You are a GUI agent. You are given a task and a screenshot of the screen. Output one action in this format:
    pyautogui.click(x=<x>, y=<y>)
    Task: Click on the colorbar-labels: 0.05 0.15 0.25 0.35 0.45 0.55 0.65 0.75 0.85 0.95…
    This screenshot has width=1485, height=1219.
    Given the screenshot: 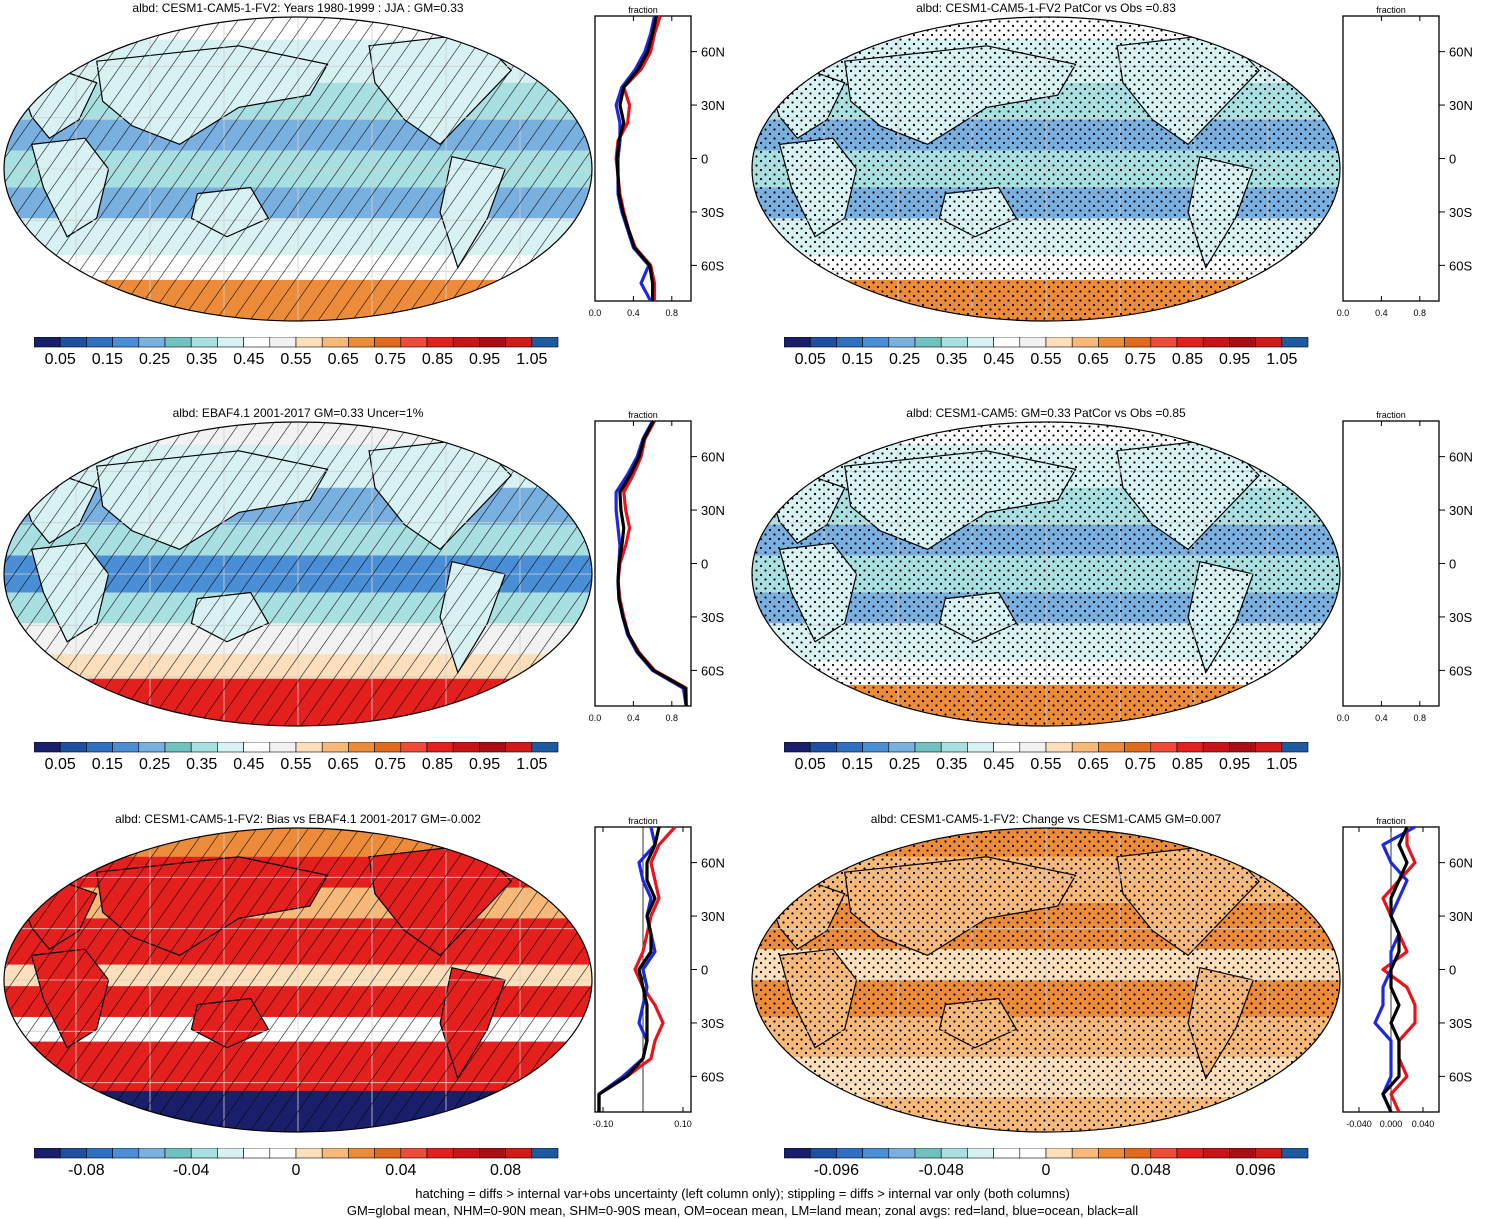 What is the action you would take?
    pyautogui.click(x=296, y=361)
    